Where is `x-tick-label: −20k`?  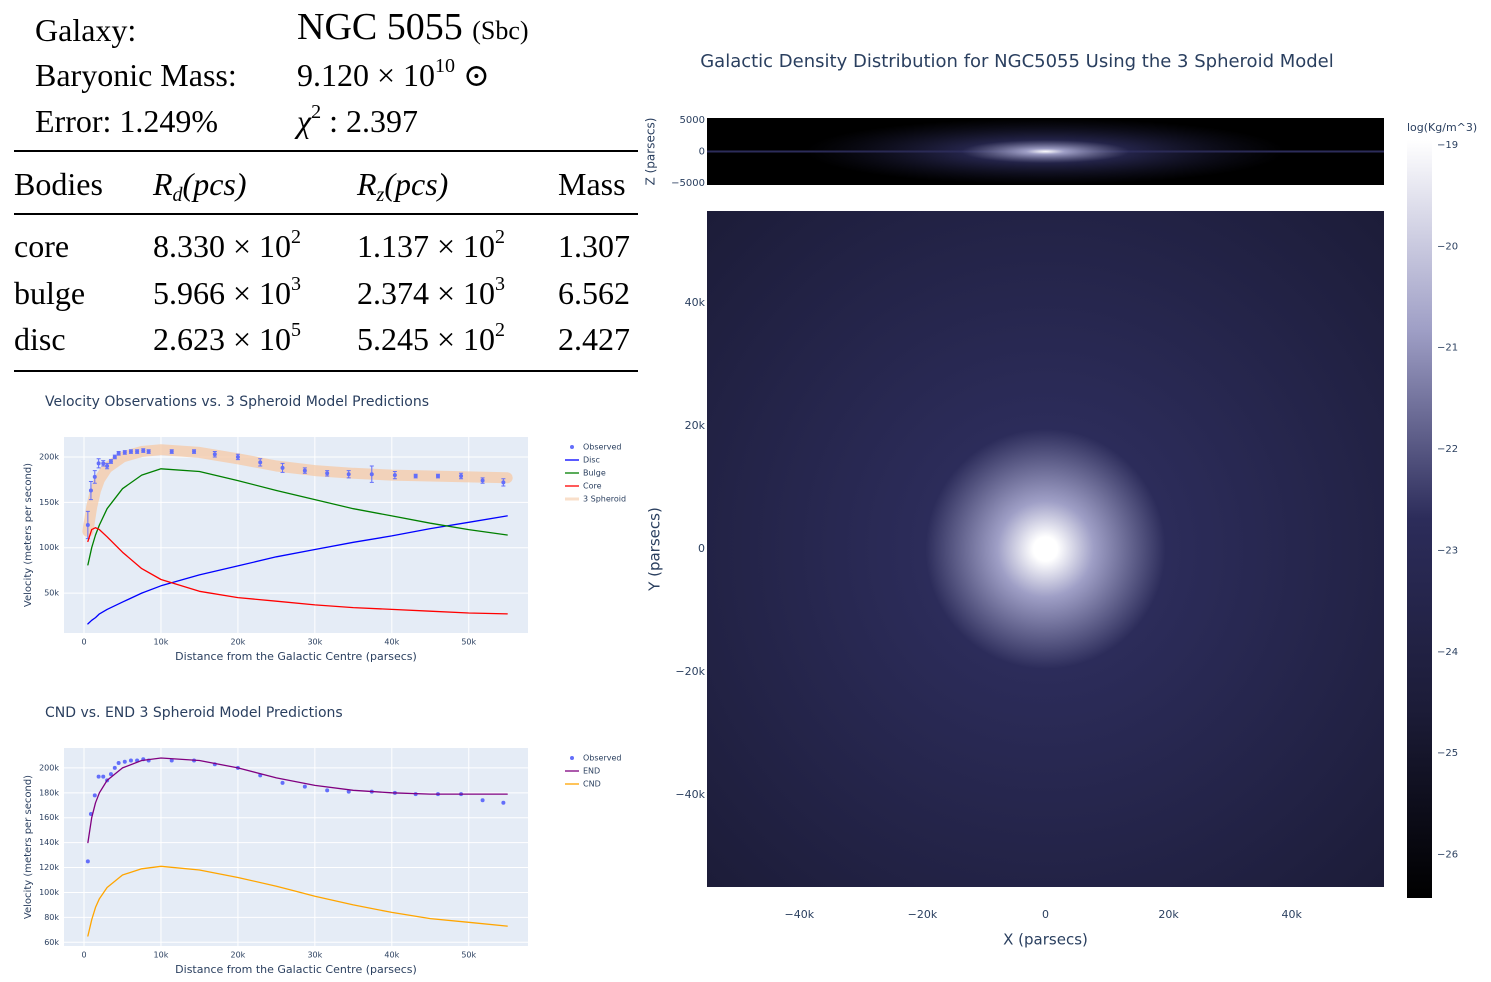 x-tick-label: −20k is located at coordinates (923, 914).